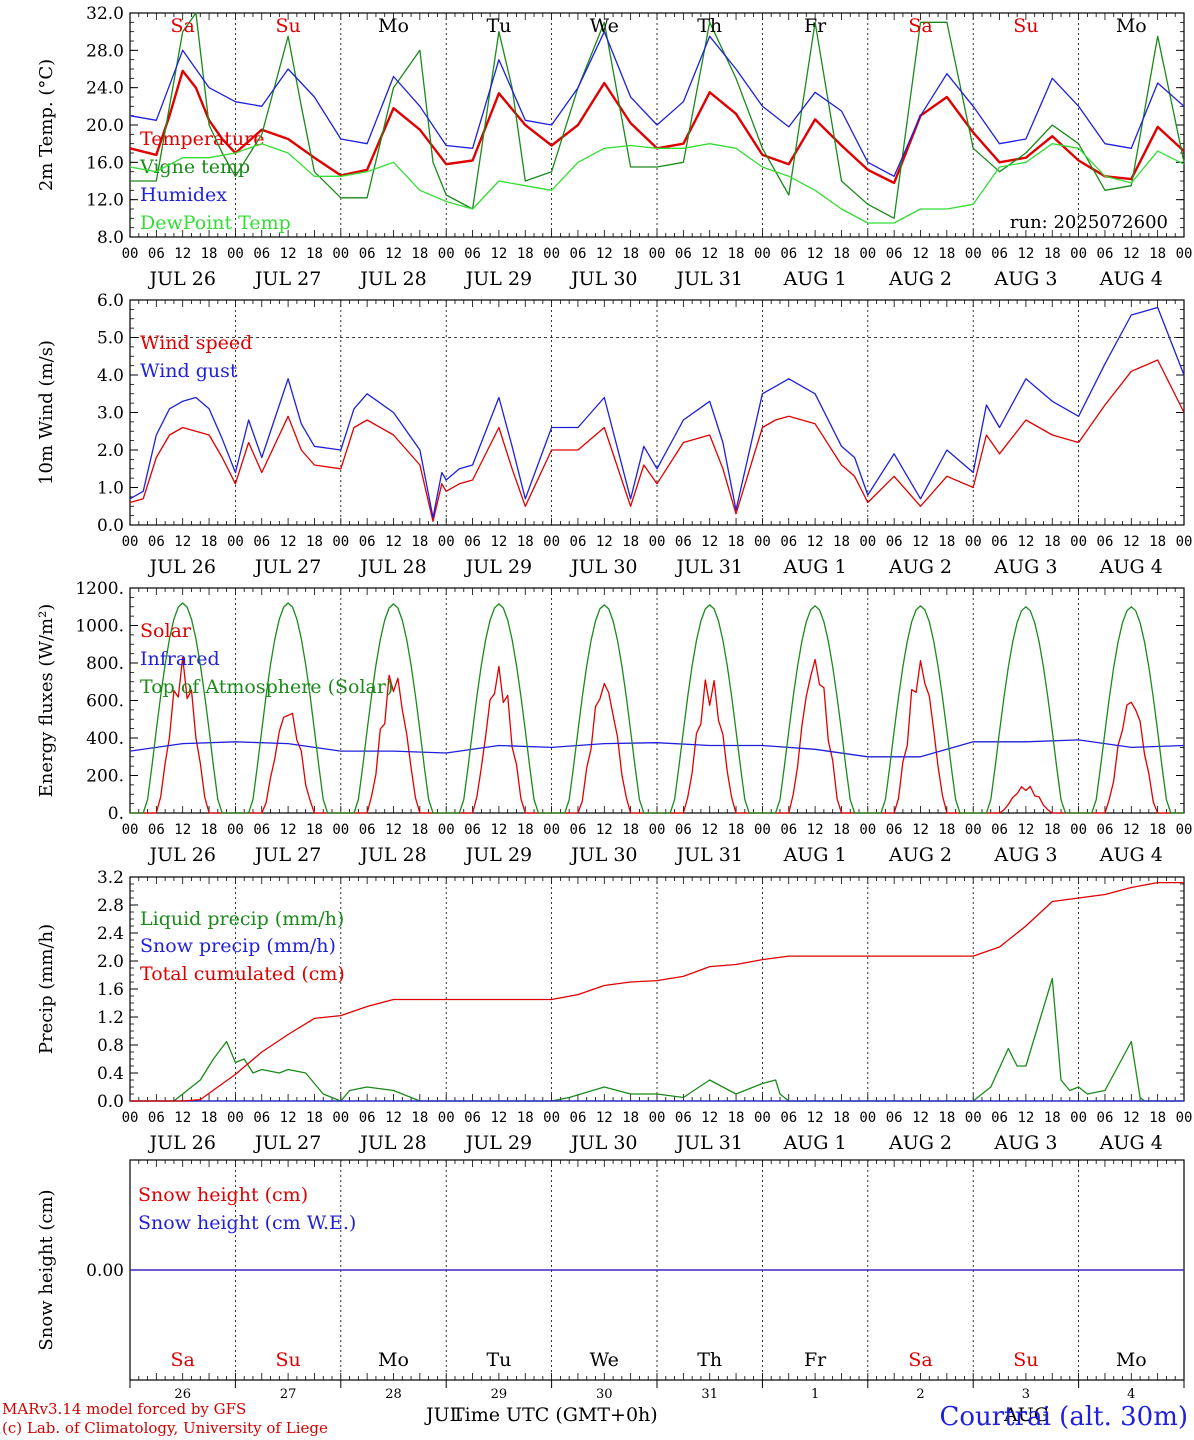 The height and width of the screenshot is (1440, 1194). Describe the element at coordinates (657, 127) in the screenshot. I see `series-line-temperature` at that location.